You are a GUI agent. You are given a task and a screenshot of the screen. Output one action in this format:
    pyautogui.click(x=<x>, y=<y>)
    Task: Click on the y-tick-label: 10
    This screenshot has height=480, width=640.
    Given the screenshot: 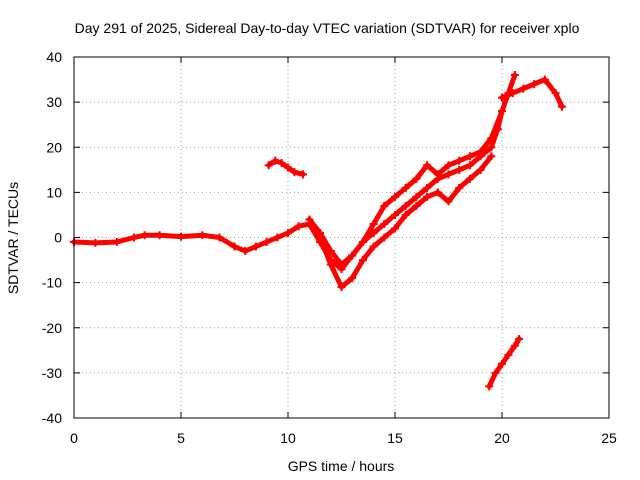 What is the action you would take?
    pyautogui.click(x=54, y=192)
    